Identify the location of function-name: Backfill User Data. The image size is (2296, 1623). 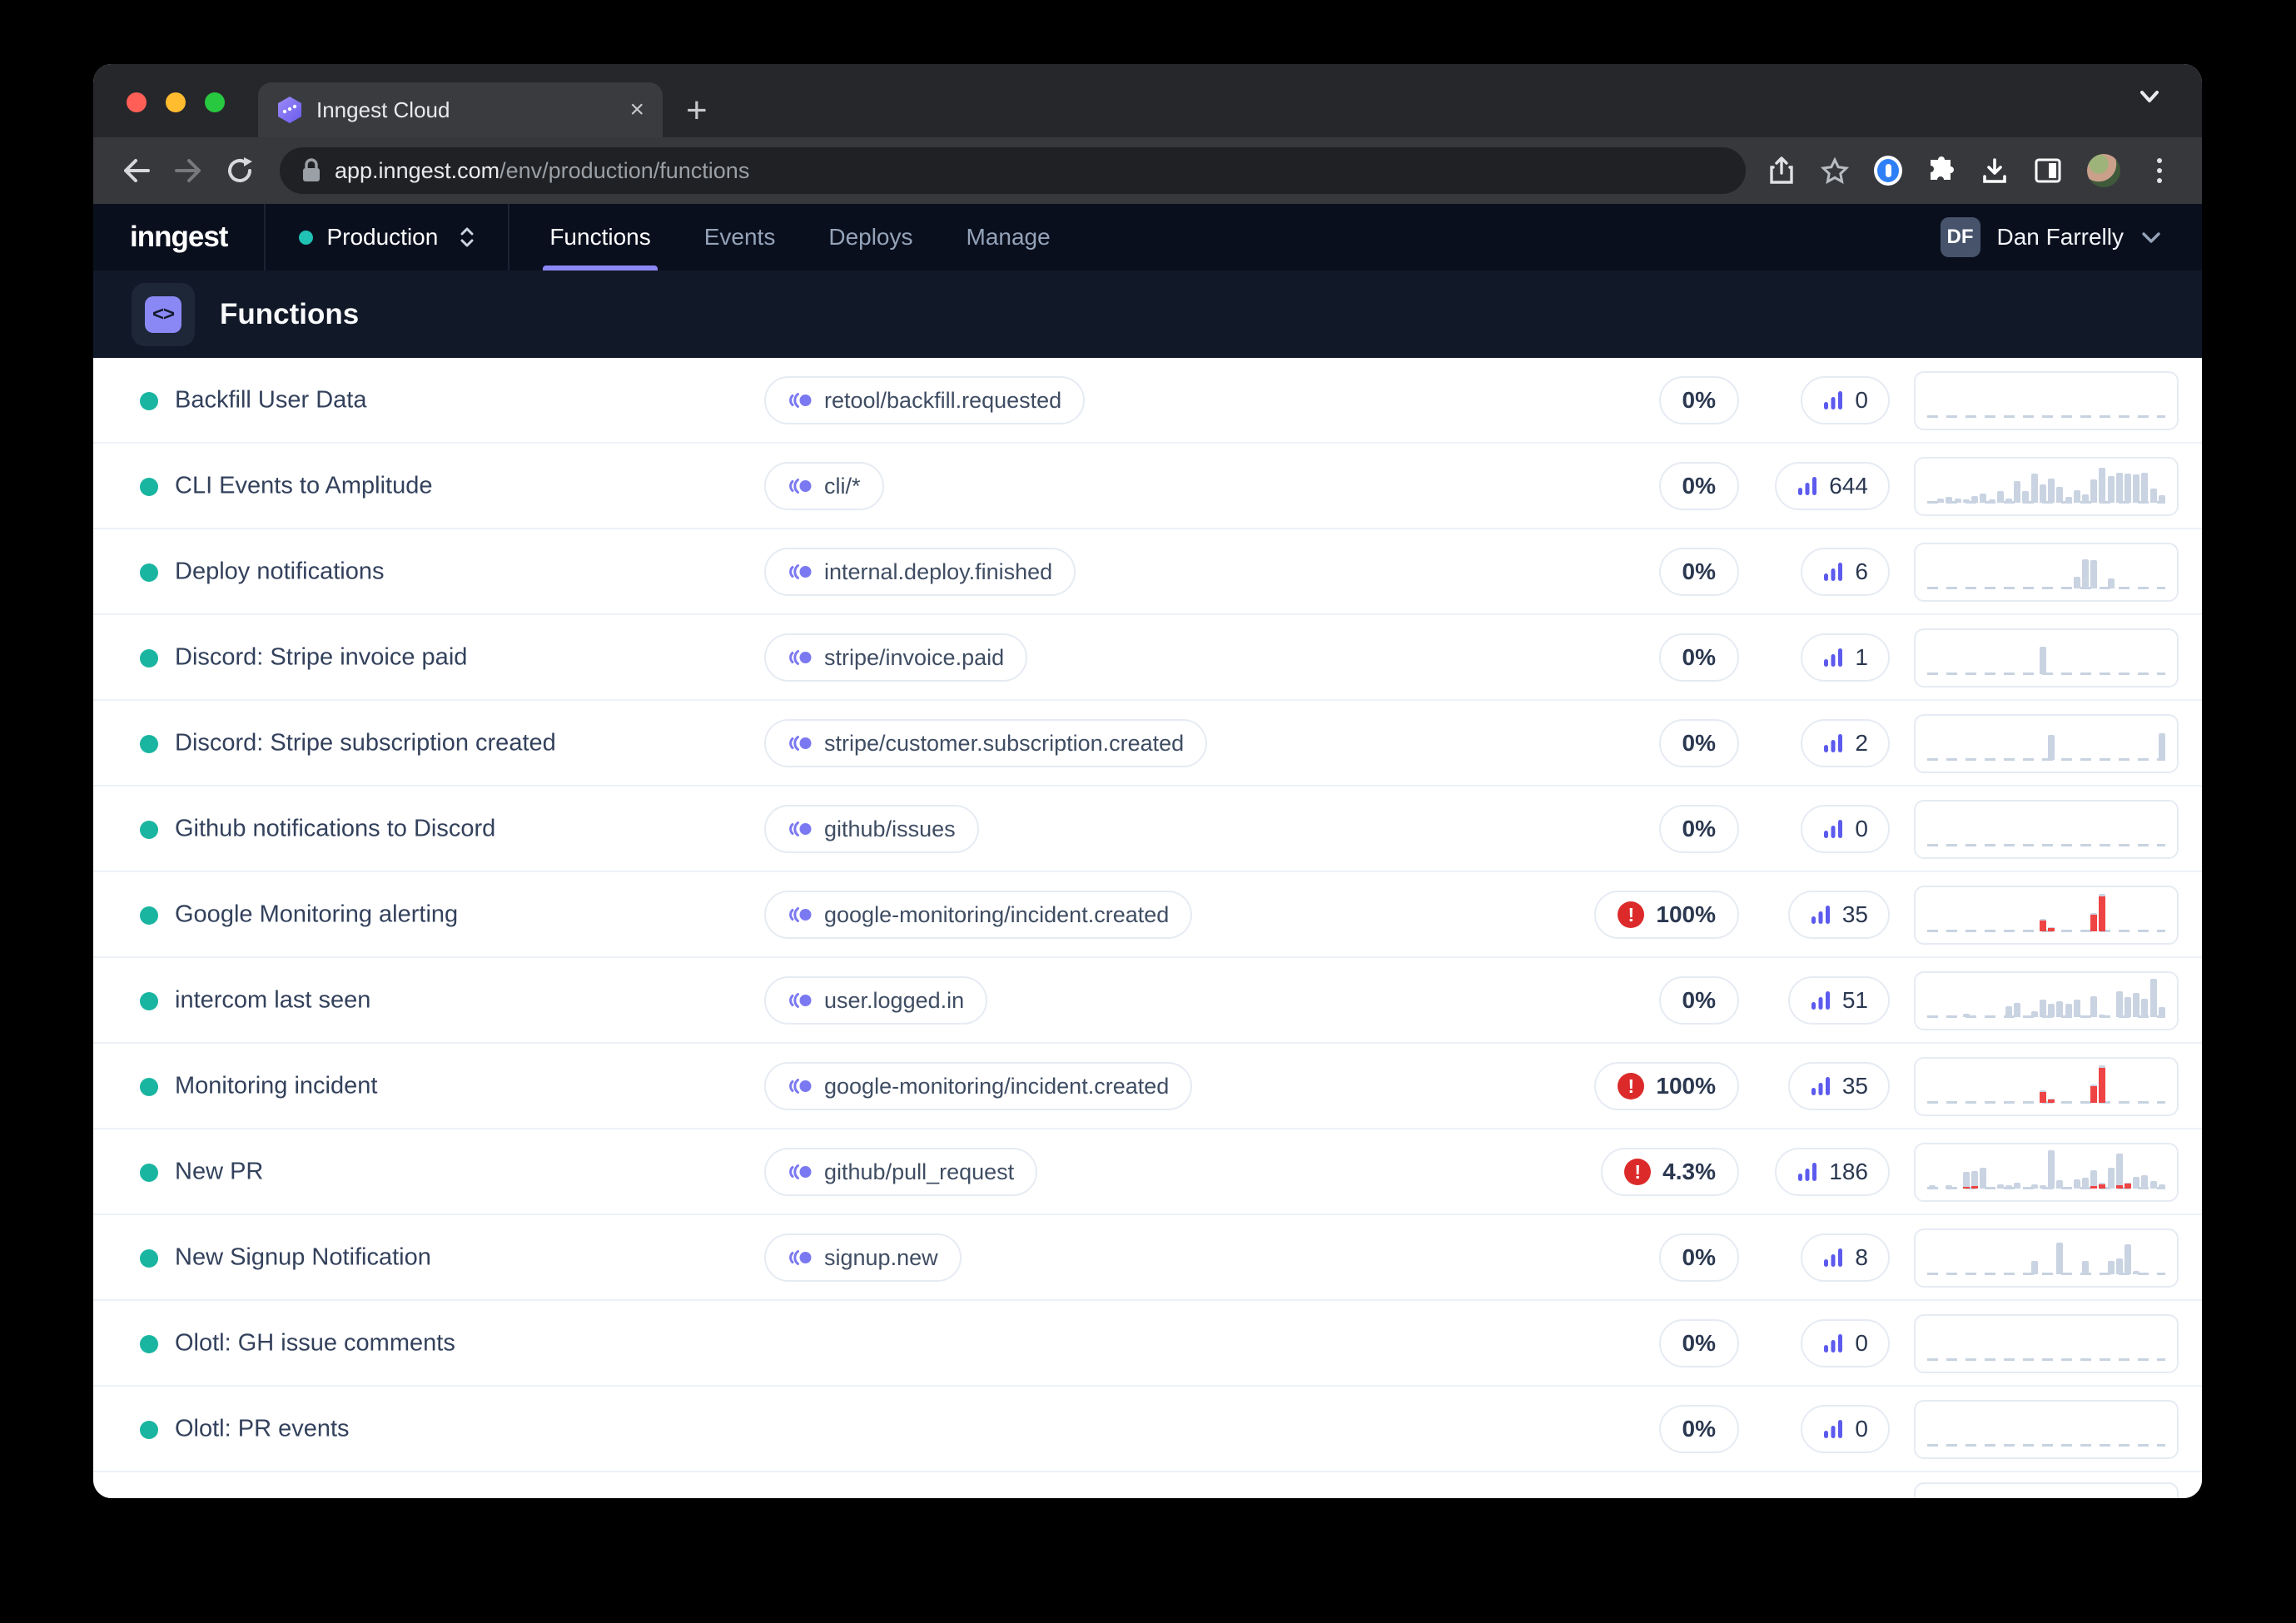
(271, 400).